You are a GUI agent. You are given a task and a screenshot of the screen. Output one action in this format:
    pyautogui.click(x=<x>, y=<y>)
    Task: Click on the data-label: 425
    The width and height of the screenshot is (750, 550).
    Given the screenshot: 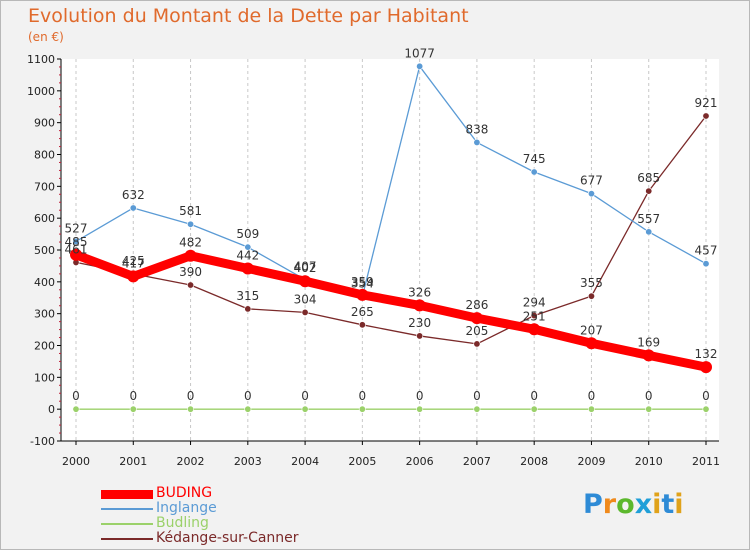 What is the action you would take?
    pyautogui.click(x=133, y=261)
    